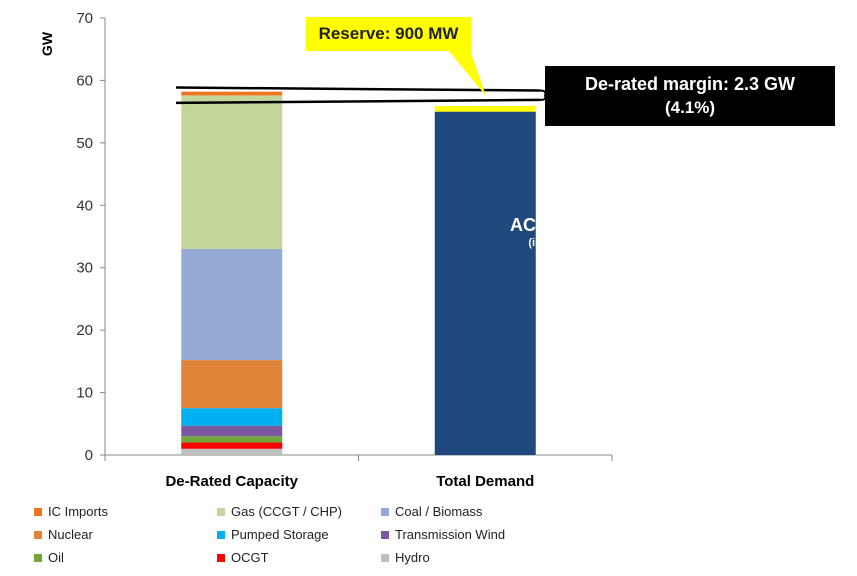 This screenshot has height=576, width=857. Describe the element at coordinates (485, 283) in the screenshot. I see `bar-segment-acs-restricted-demand` at that location.